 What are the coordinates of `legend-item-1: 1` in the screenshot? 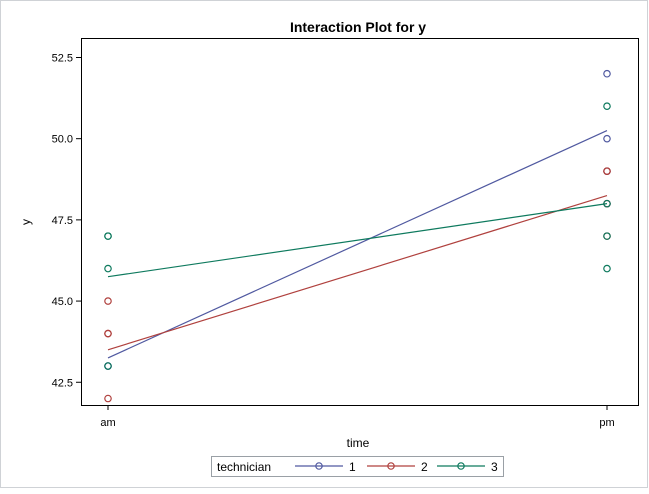 It's located at (325, 467).